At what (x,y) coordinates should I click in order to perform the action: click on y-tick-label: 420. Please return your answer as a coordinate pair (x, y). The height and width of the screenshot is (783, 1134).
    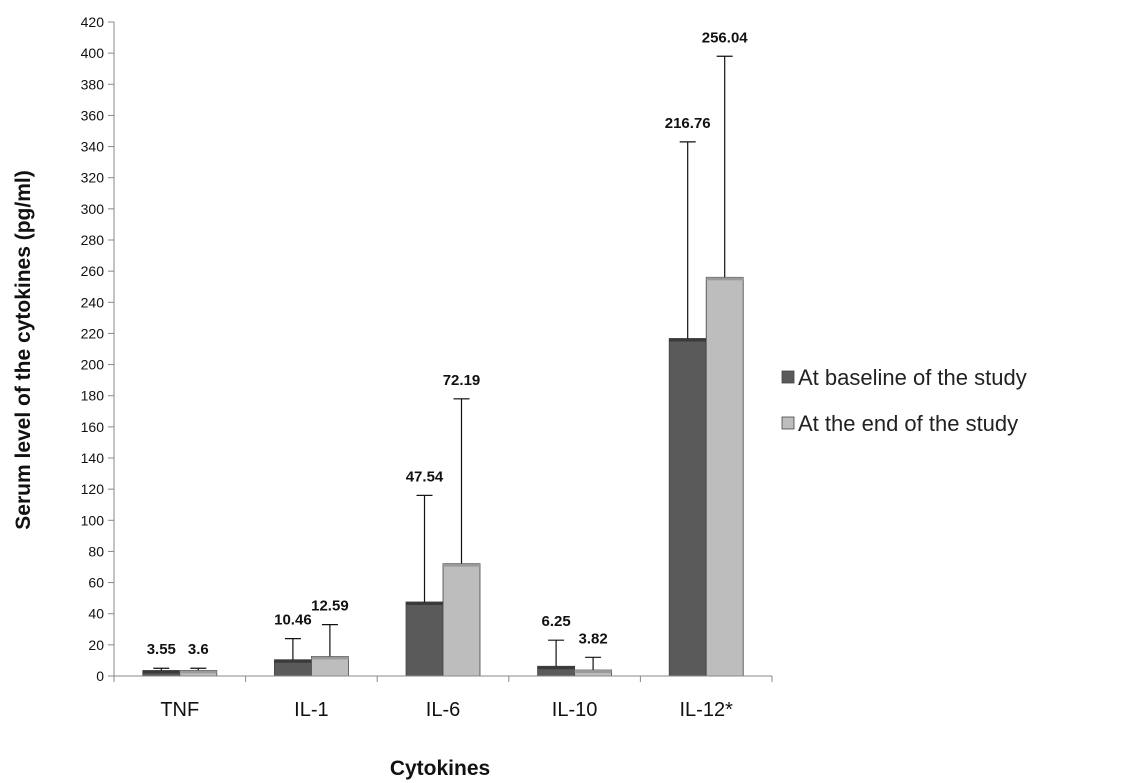
    Looking at the image, I should click on (93, 22).